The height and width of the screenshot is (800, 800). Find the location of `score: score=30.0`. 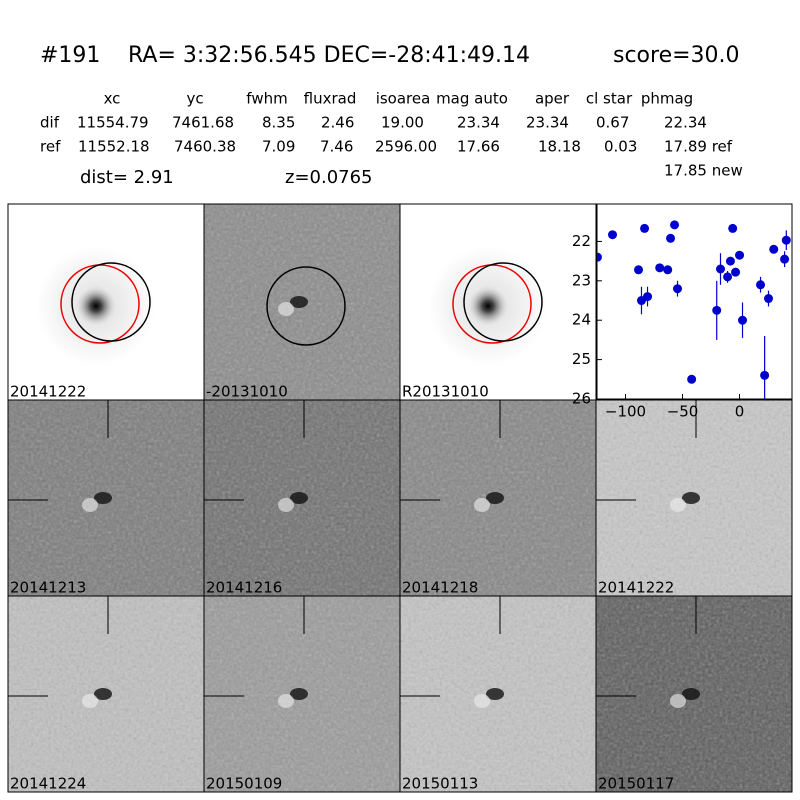

score: score=30.0 is located at coordinates (676, 55).